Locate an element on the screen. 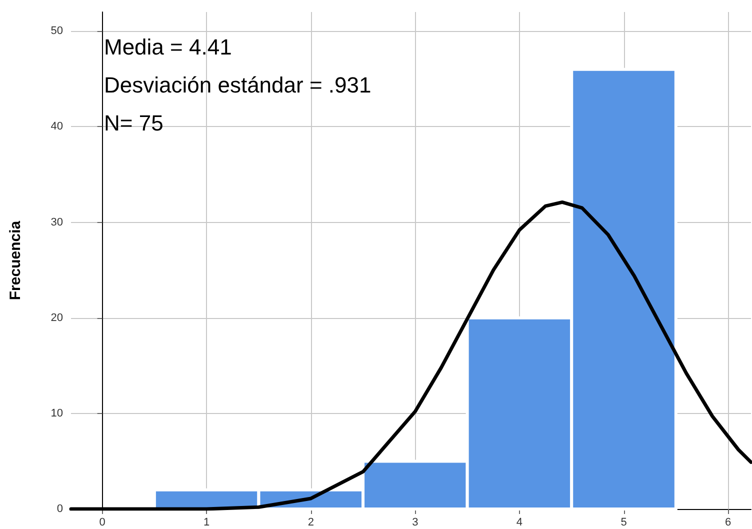 This screenshot has width=752, height=529. x-tick-label: 1 is located at coordinates (207, 522).